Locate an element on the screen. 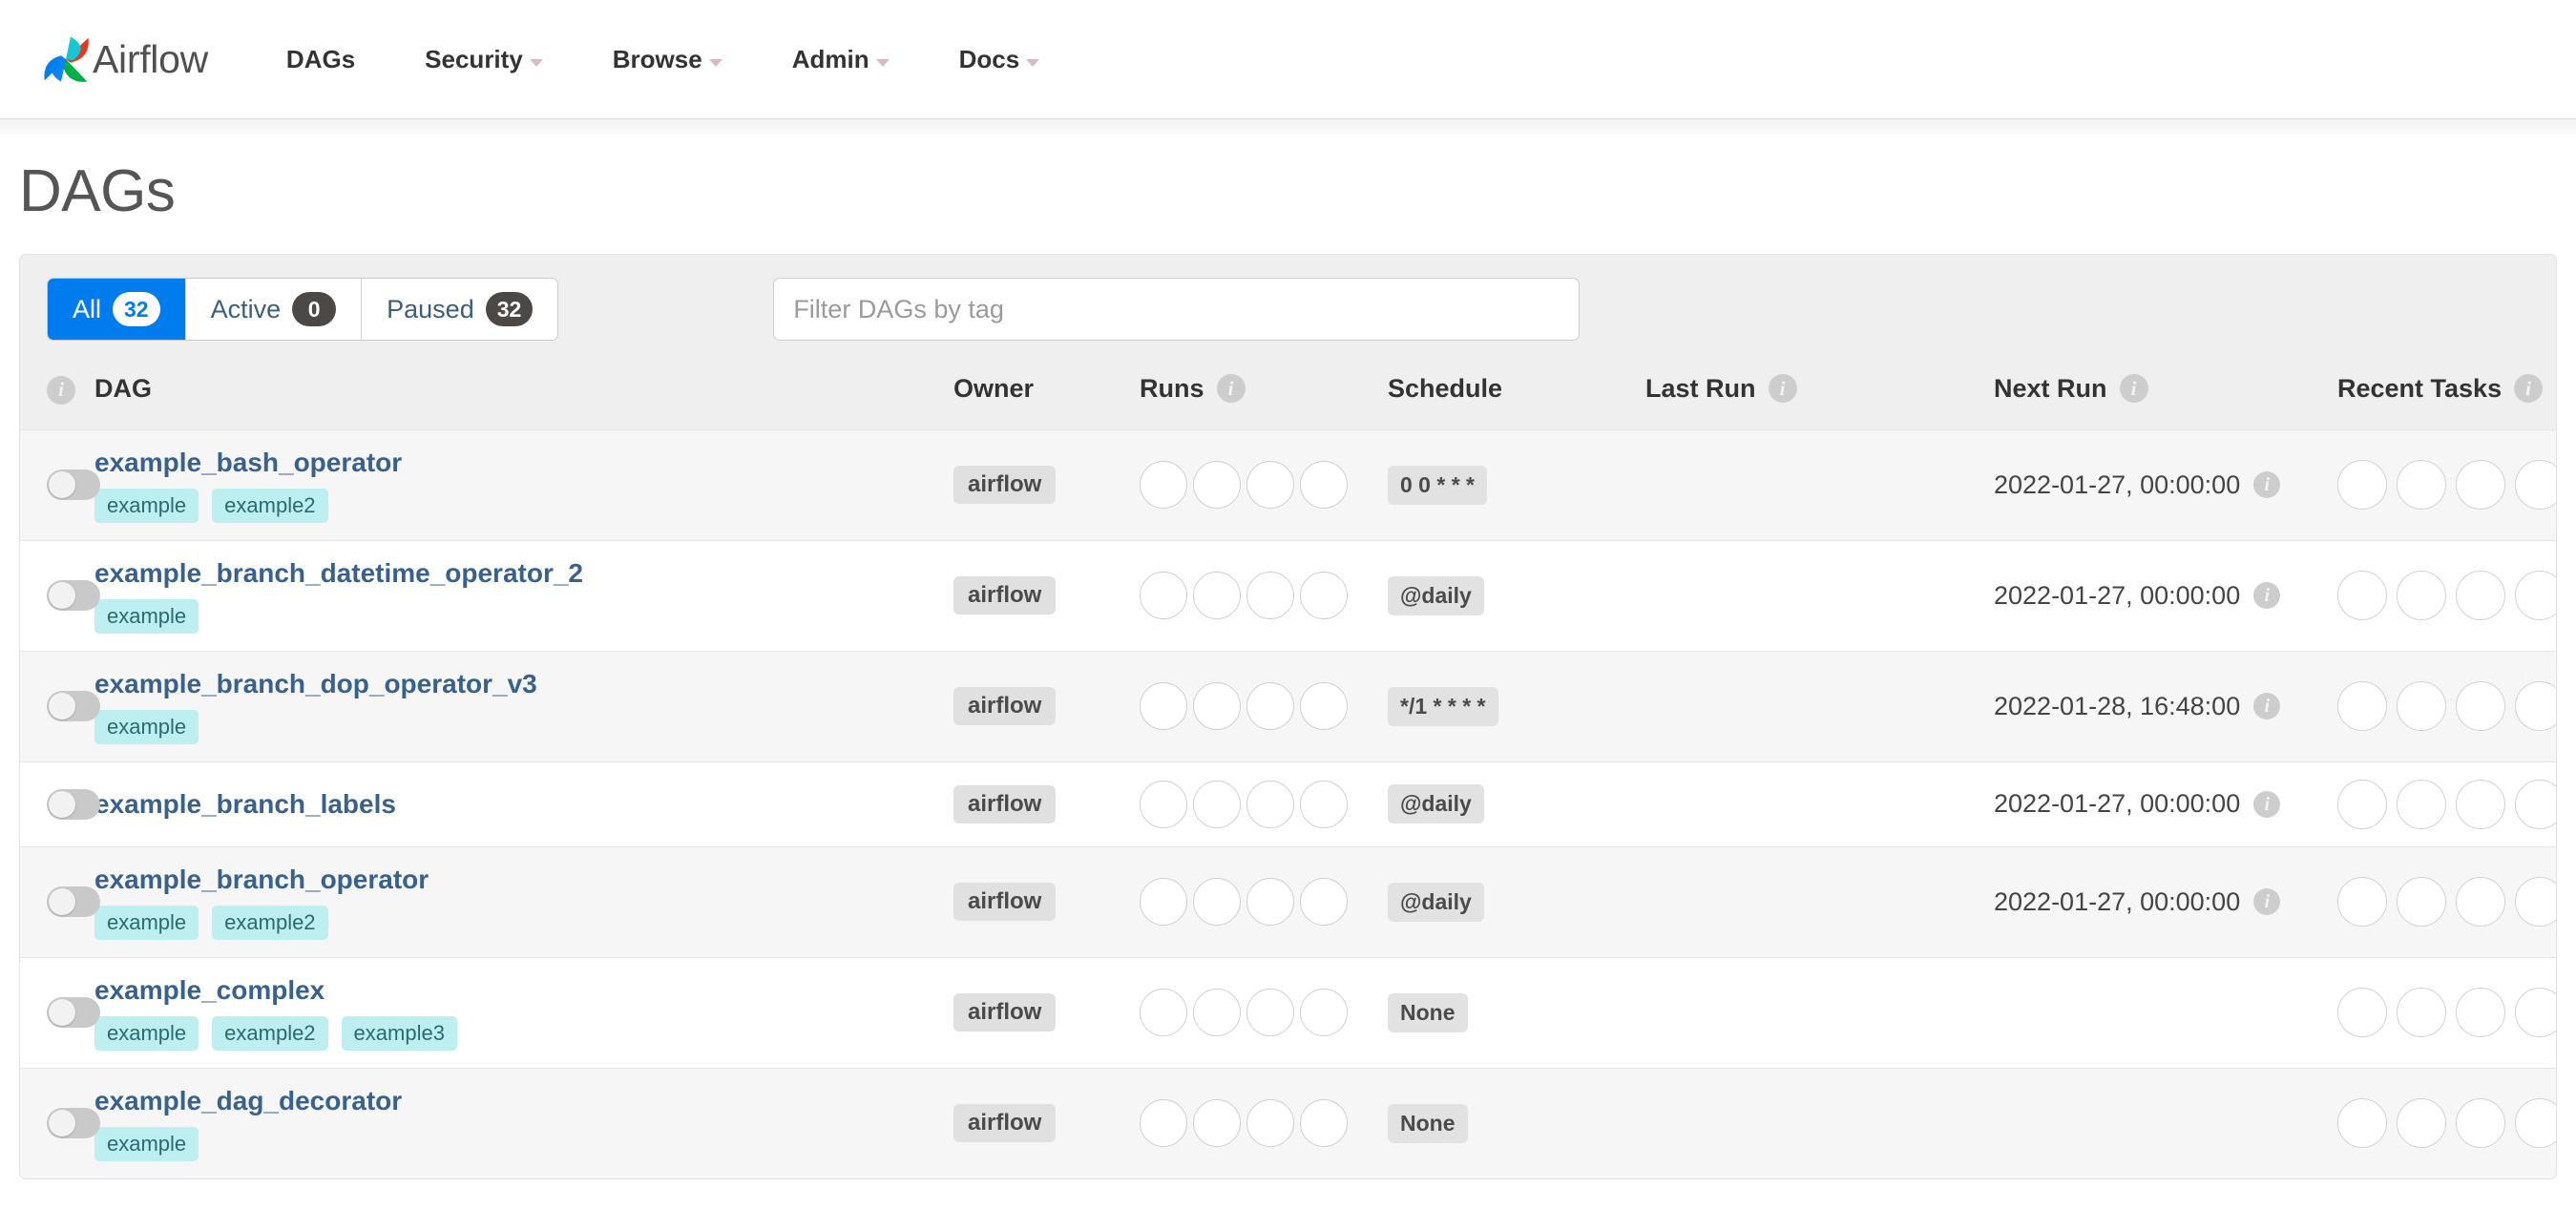  dag-name-link: example_complex is located at coordinates (209, 990).